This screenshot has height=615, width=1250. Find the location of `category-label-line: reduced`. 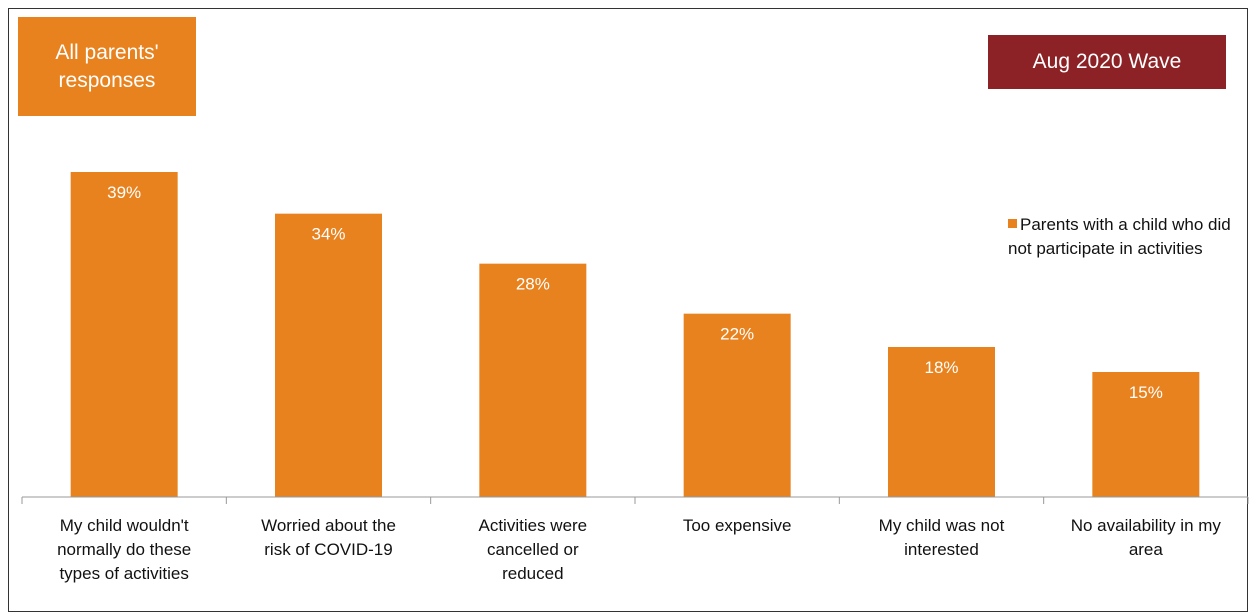

category-label-line: reduced is located at coordinates (532, 573).